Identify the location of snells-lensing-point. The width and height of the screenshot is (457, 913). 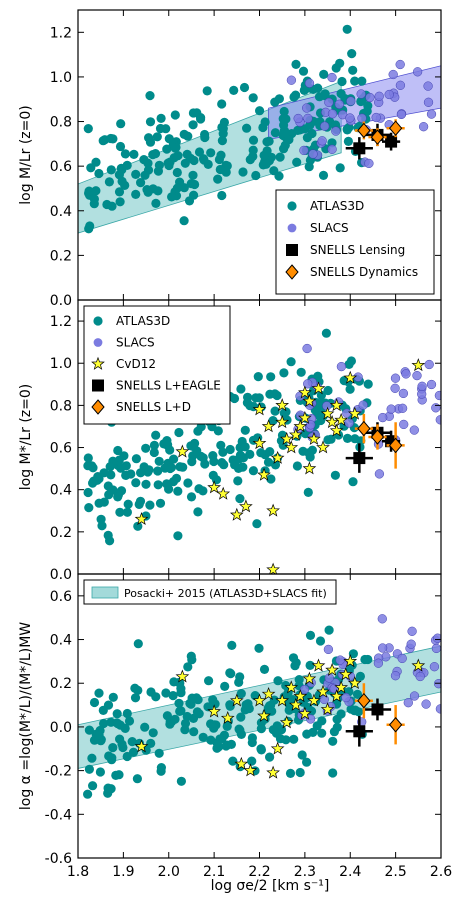
(391, 141).